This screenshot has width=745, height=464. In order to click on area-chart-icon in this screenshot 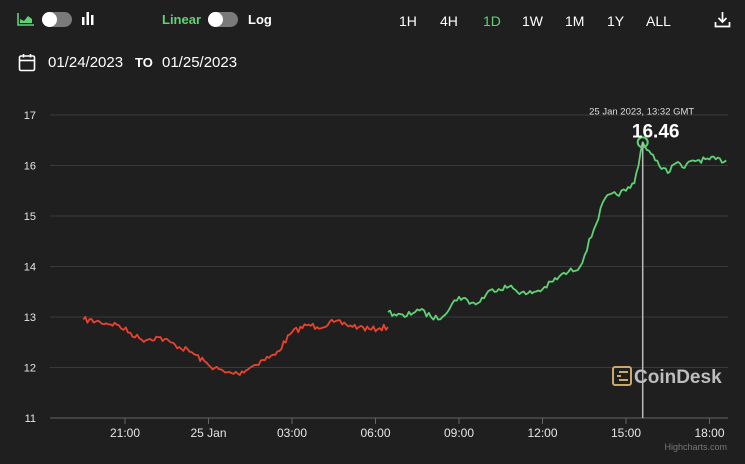, I will do `click(26, 19)`.